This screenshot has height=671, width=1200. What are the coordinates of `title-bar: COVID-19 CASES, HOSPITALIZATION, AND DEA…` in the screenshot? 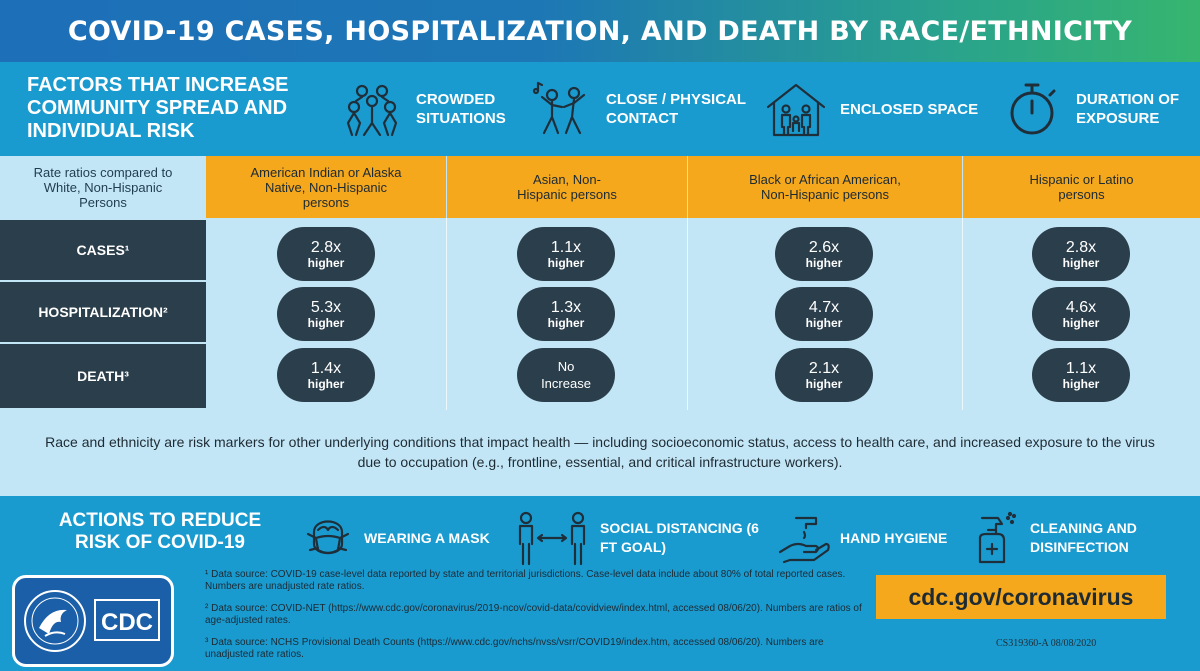 It's located at (600, 31).